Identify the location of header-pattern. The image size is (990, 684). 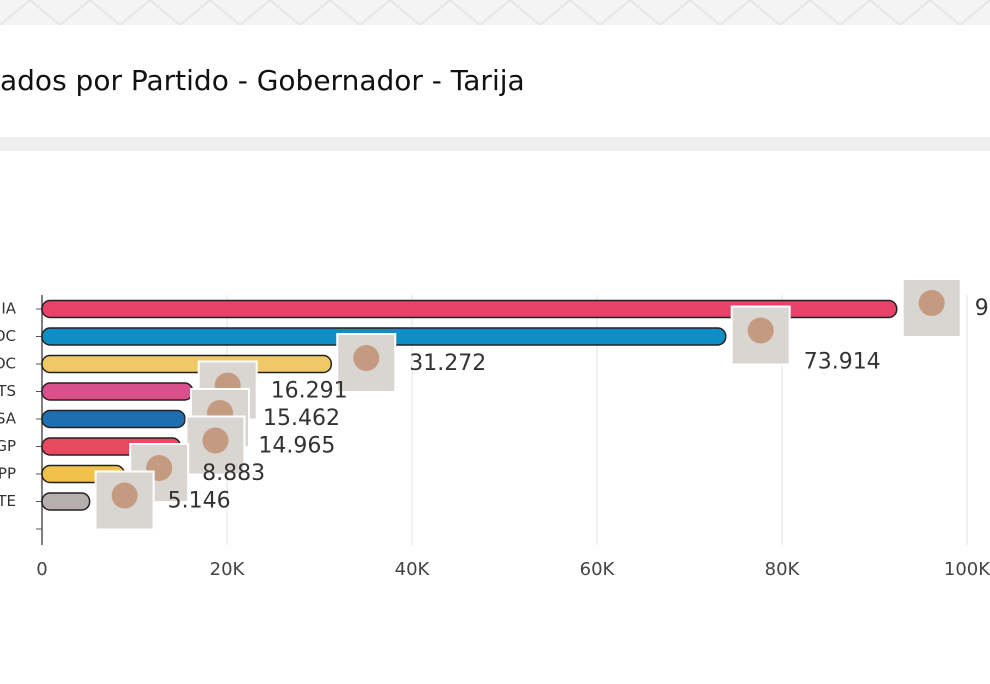
(495, 12).